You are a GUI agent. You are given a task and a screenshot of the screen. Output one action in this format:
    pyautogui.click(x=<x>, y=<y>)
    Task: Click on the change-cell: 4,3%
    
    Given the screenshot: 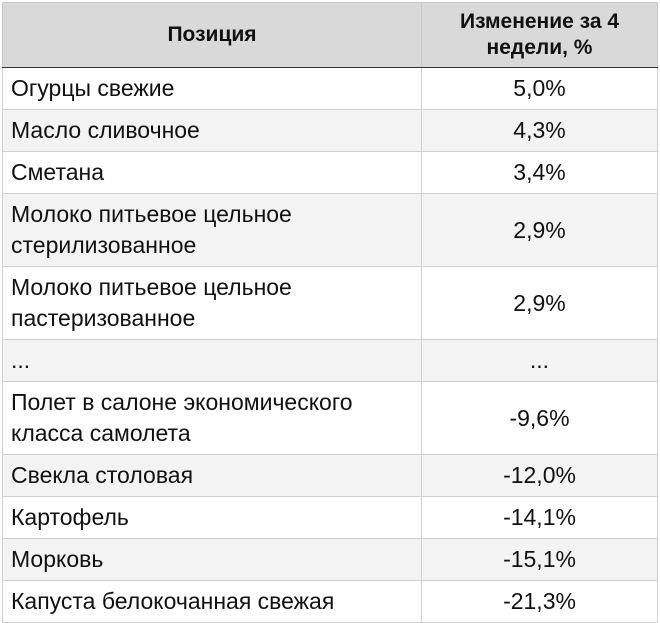 What is the action you would take?
    pyautogui.click(x=539, y=130)
    